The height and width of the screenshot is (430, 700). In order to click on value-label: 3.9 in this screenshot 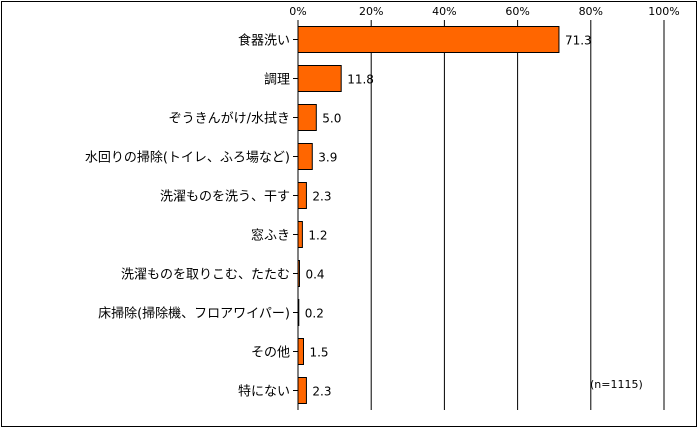, I will do `click(327, 158)`.